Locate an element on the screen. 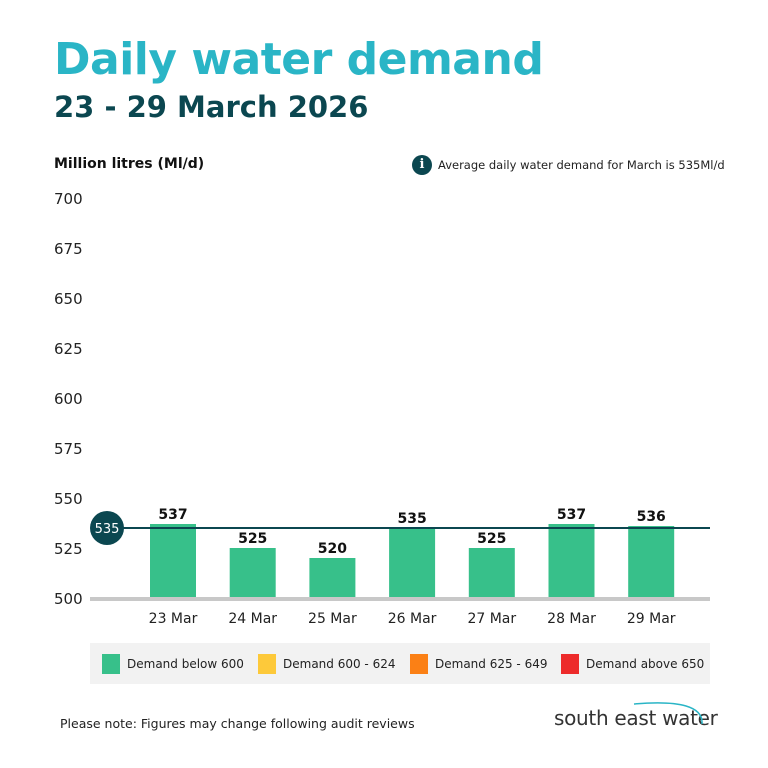 This screenshot has height=768, width=768. legend is located at coordinates (400, 663).